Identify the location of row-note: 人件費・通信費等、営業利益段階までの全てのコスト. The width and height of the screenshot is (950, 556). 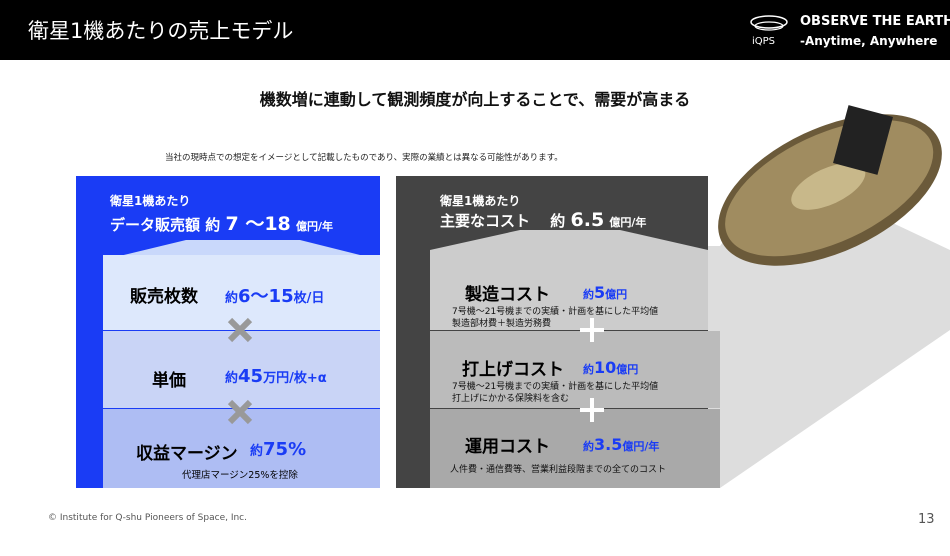
(558, 470).